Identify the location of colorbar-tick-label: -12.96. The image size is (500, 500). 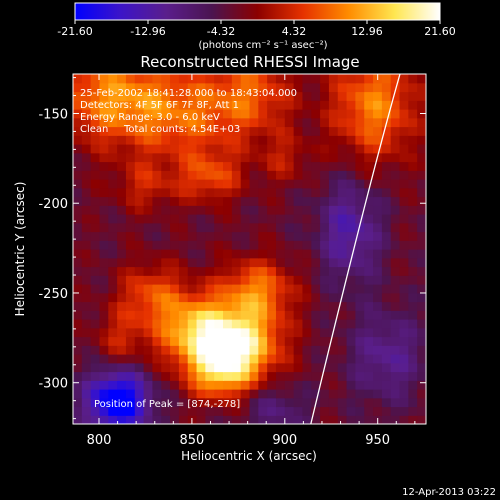
(147, 31).